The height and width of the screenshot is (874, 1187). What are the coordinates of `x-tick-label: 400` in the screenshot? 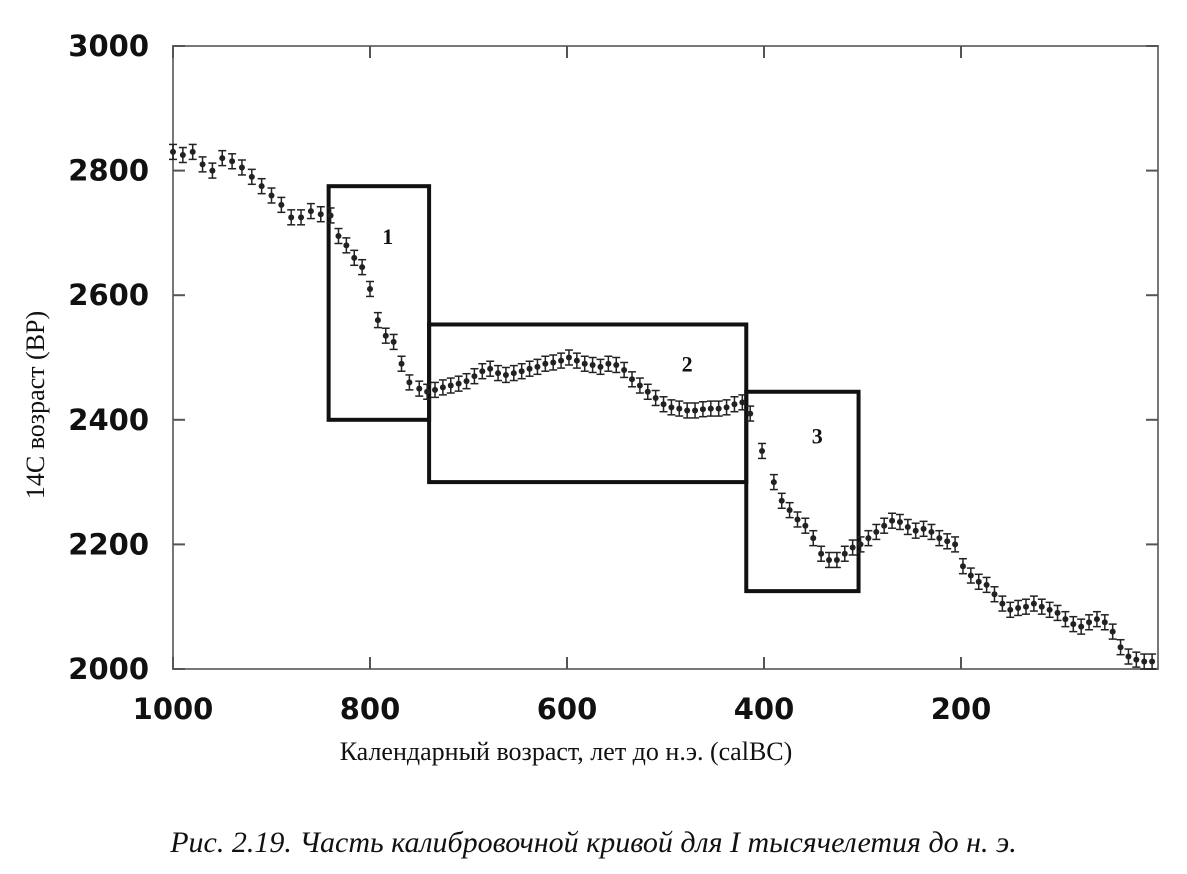 It's located at (764, 709).